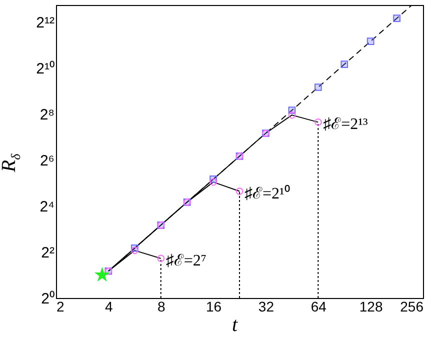 Image resolution: width=436 pixels, height=342 pixels. I want to click on y-tick-label: 2², so click(47, 253).